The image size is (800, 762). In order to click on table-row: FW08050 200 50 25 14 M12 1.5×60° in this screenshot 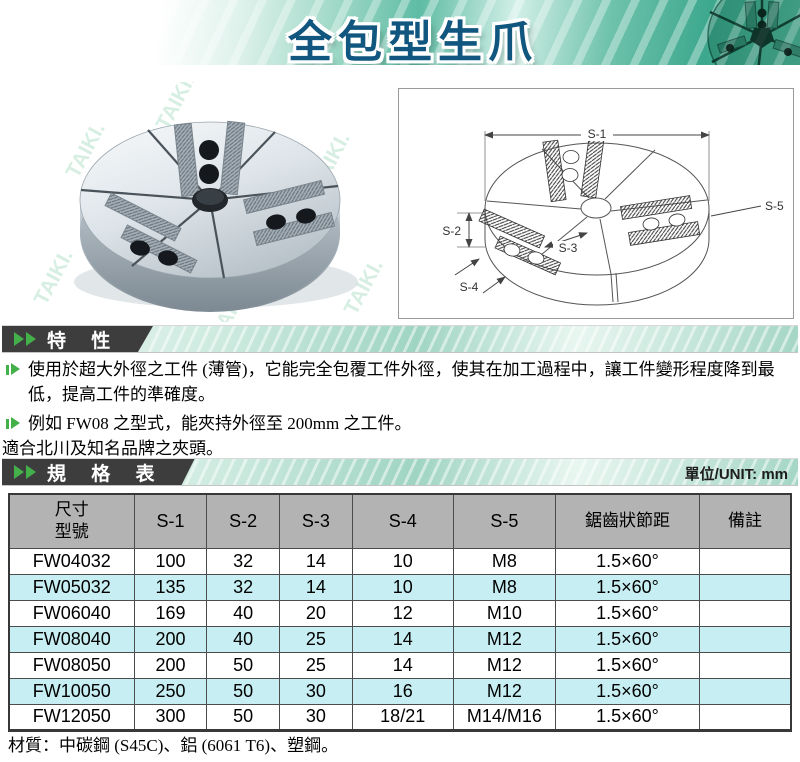, I will do `click(400, 665)`.